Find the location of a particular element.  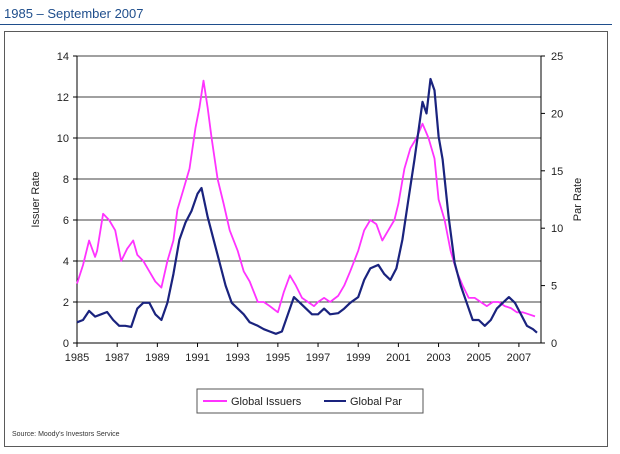

legend-label-global-issuers: Global Issuers is located at coordinates (266, 402).